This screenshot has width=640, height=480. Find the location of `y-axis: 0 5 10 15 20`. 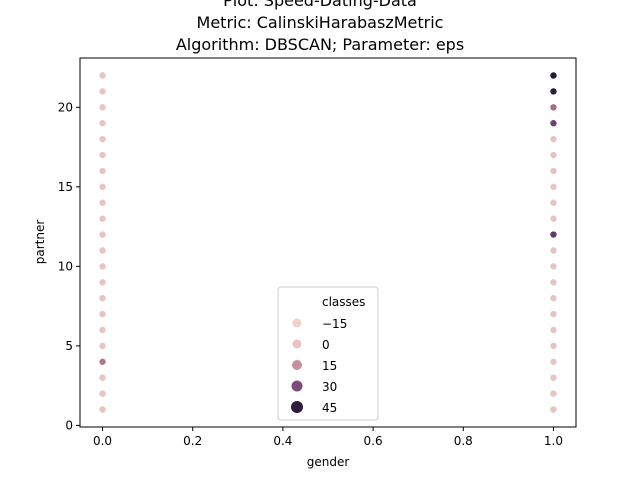

y-axis: 0 5 10 15 20 is located at coordinates (69, 266).